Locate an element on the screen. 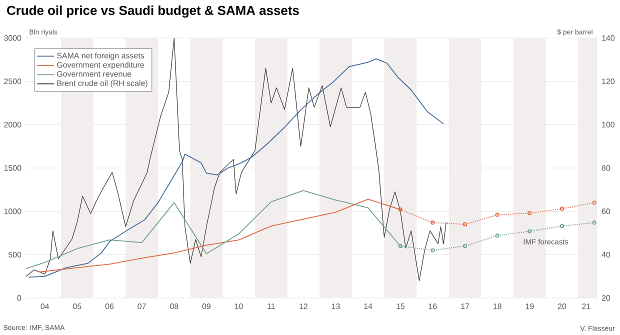 The width and height of the screenshot is (620, 335). chart-title: Crude oil price vs Saudi budget & SAMA assets is located at coordinates (153, 12).